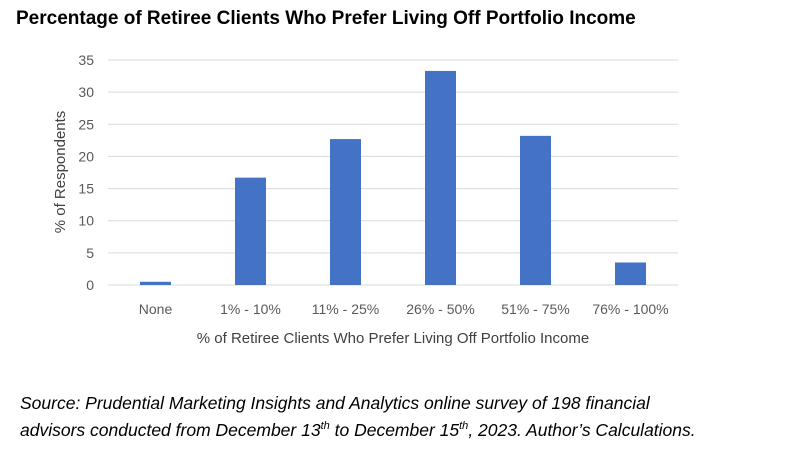 The width and height of the screenshot is (800, 457). Describe the element at coordinates (630, 309) in the screenshot. I see `x-tick-label: 76% - 100%` at that location.